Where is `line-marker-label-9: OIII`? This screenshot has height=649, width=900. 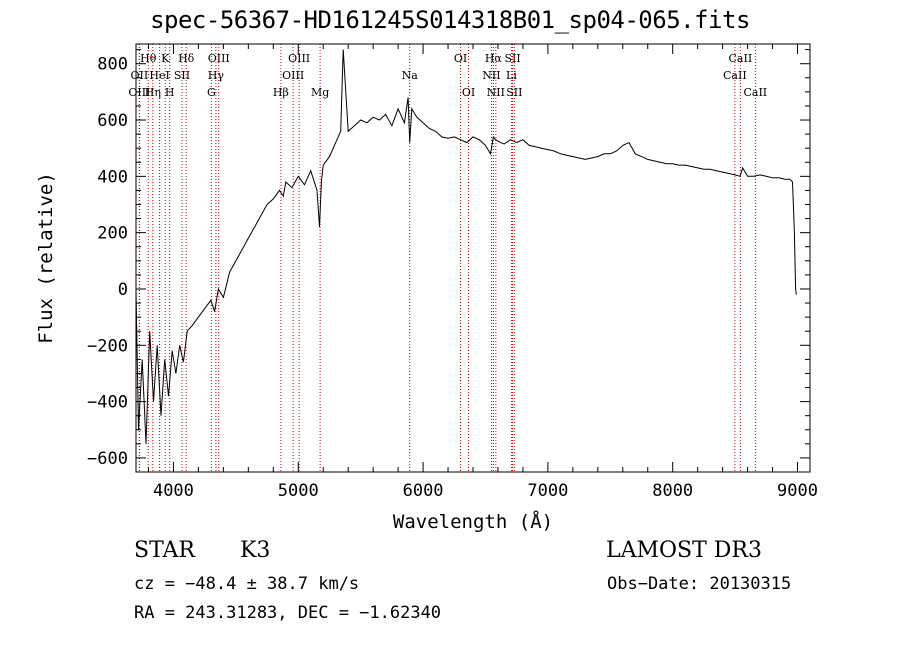
line-marker-label-9: OIII is located at coordinates (219, 58).